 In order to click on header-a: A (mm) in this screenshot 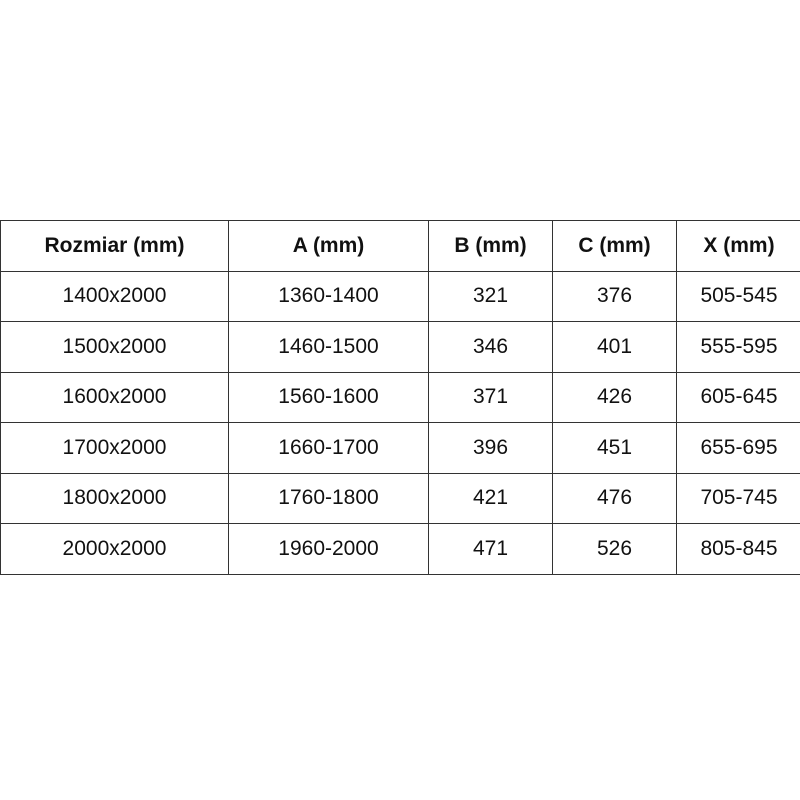, I will do `click(328, 246)`.